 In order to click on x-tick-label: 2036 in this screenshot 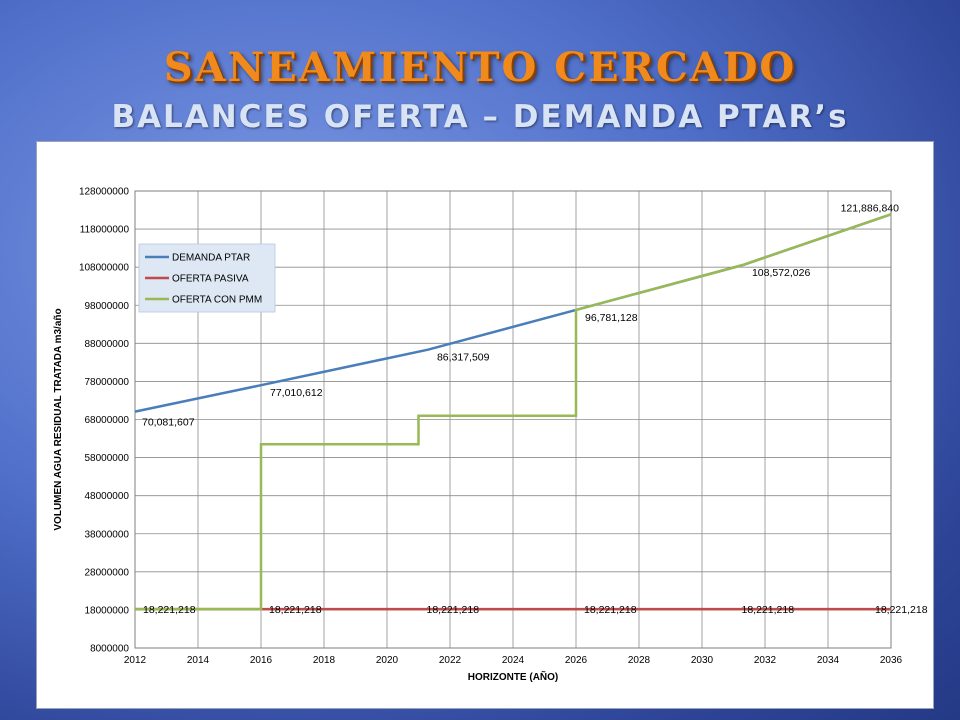, I will do `click(891, 660)`.